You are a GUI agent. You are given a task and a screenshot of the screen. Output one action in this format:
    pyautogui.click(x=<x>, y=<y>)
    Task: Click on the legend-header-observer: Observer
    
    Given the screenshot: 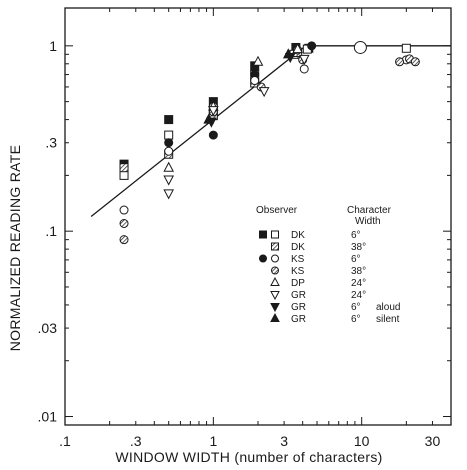 What is the action you would take?
    pyautogui.click(x=277, y=210)
    